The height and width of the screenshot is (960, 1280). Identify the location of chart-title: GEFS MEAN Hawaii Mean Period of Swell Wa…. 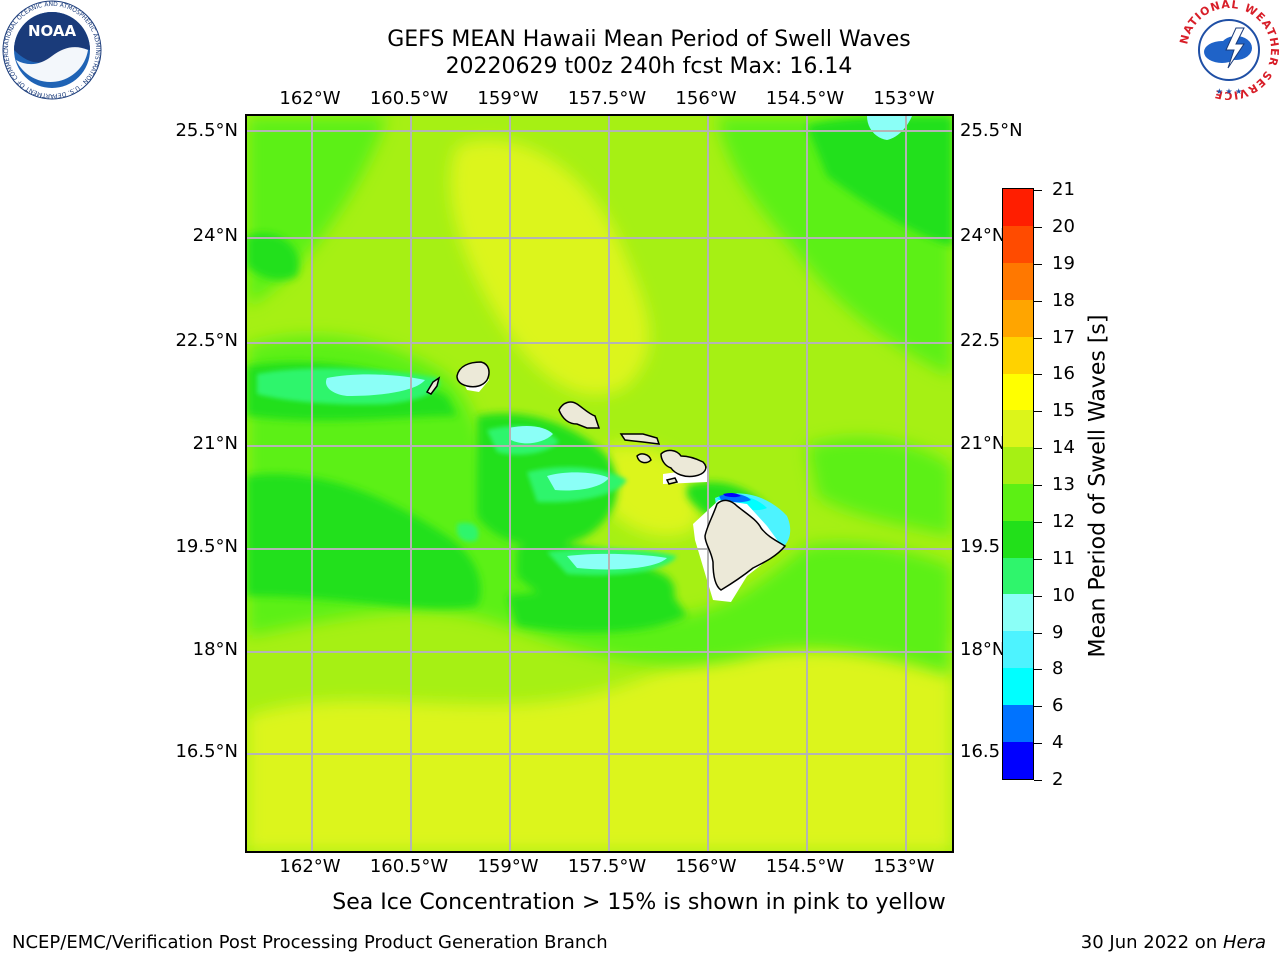
(649, 39).